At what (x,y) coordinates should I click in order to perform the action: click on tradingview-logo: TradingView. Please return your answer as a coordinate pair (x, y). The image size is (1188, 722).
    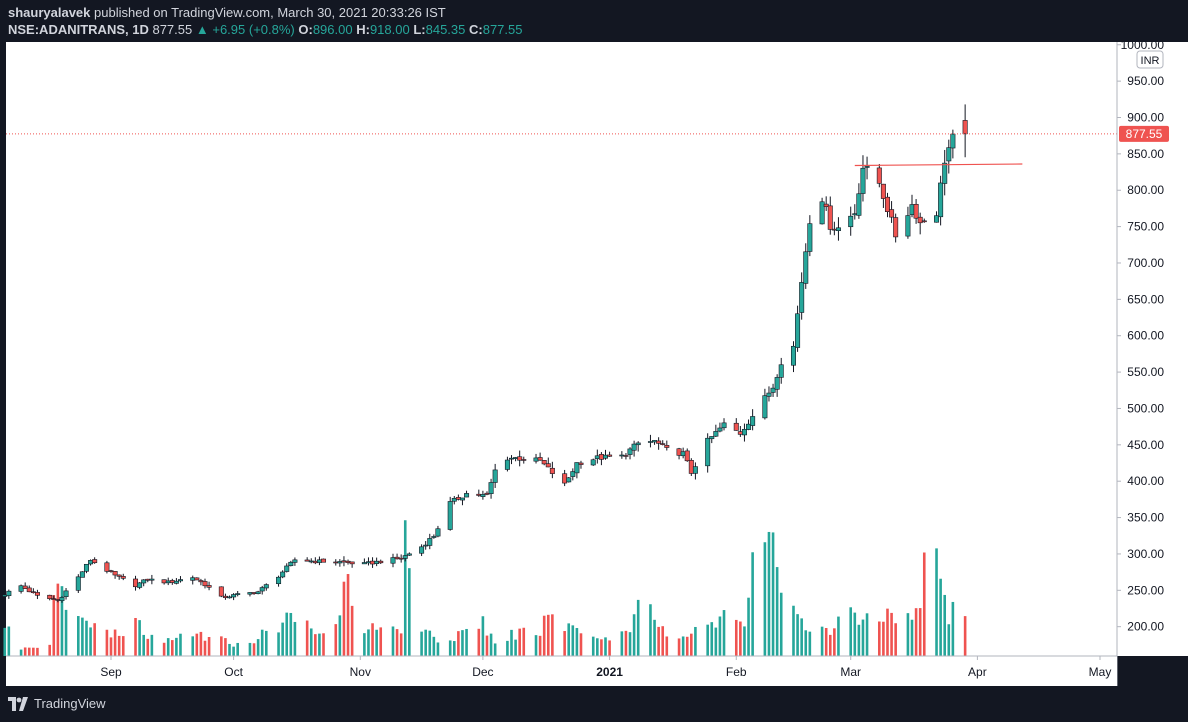
    Looking at the image, I should click on (57, 703).